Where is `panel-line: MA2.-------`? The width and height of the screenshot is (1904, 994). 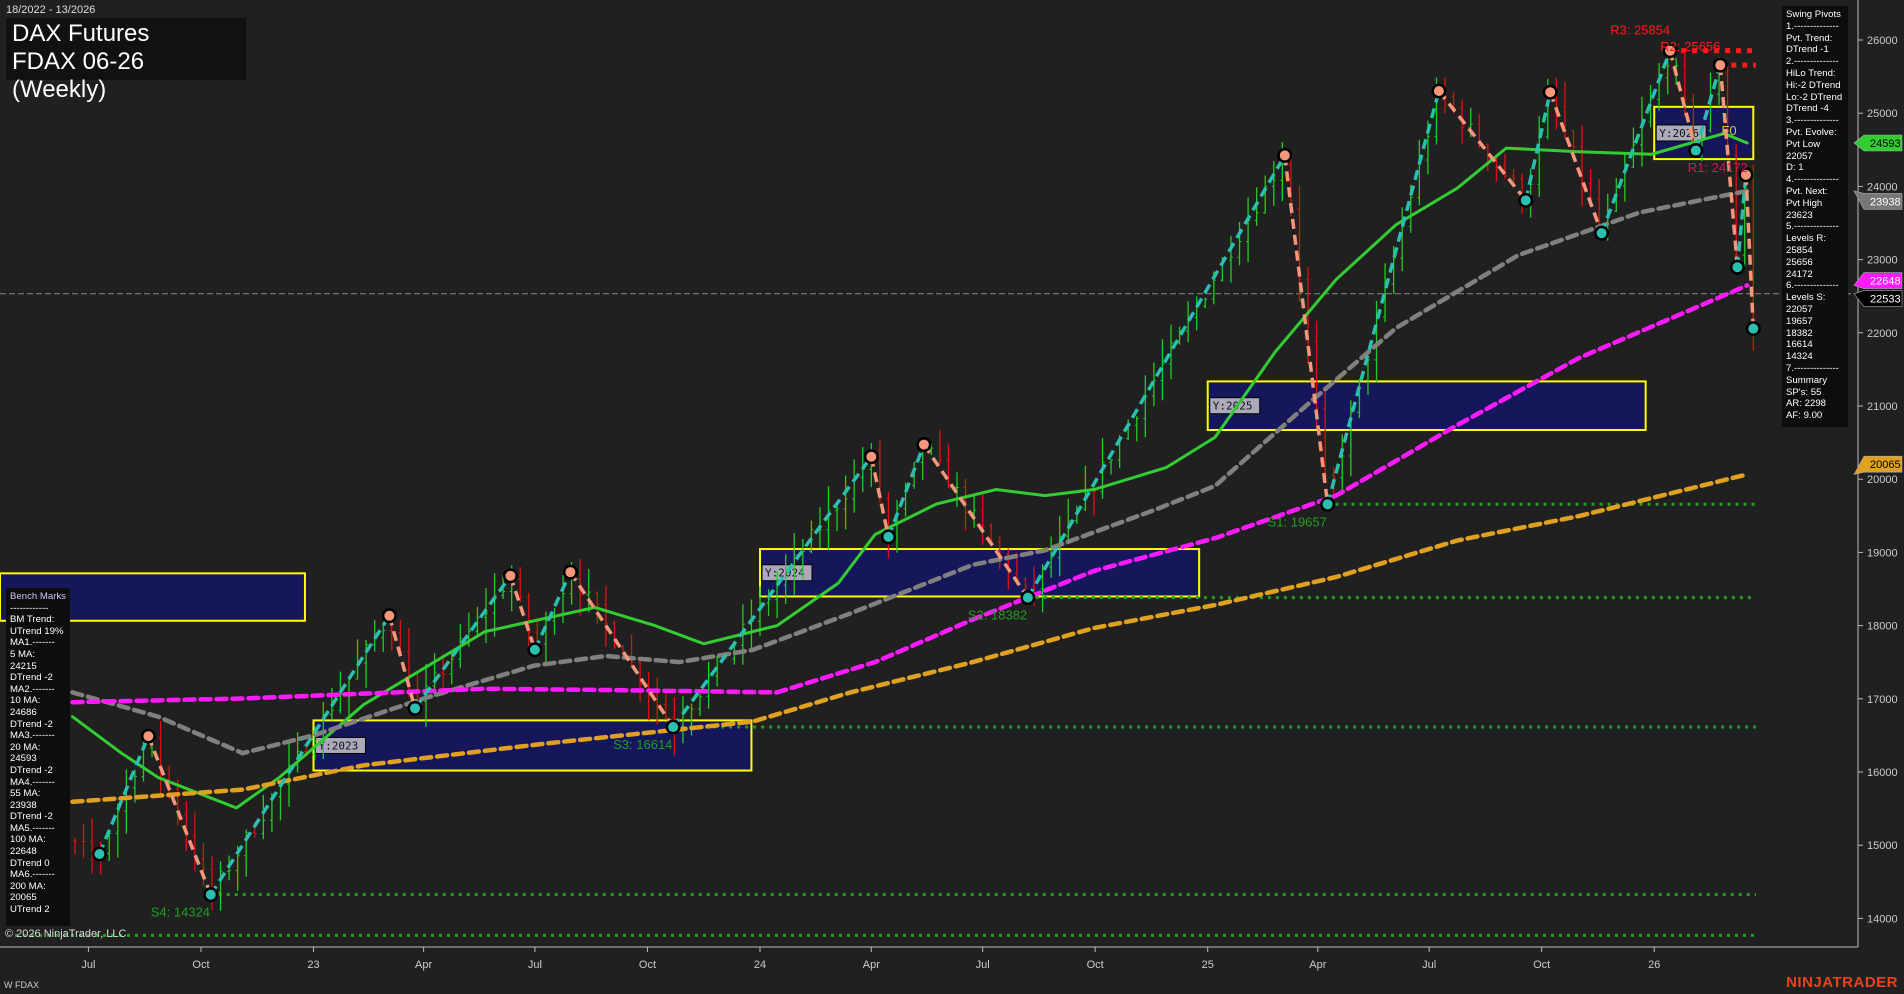 panel-line: MA2.------- is located at coordinates (32, 689).